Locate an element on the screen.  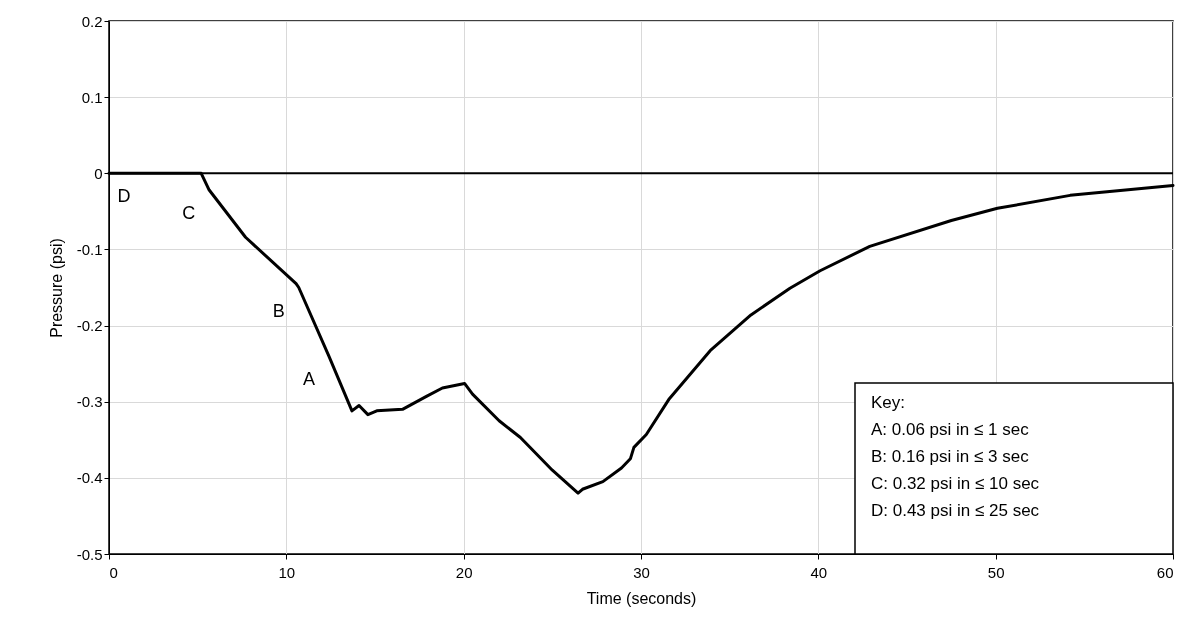
annotation: D is located at coordinates (124, 196).